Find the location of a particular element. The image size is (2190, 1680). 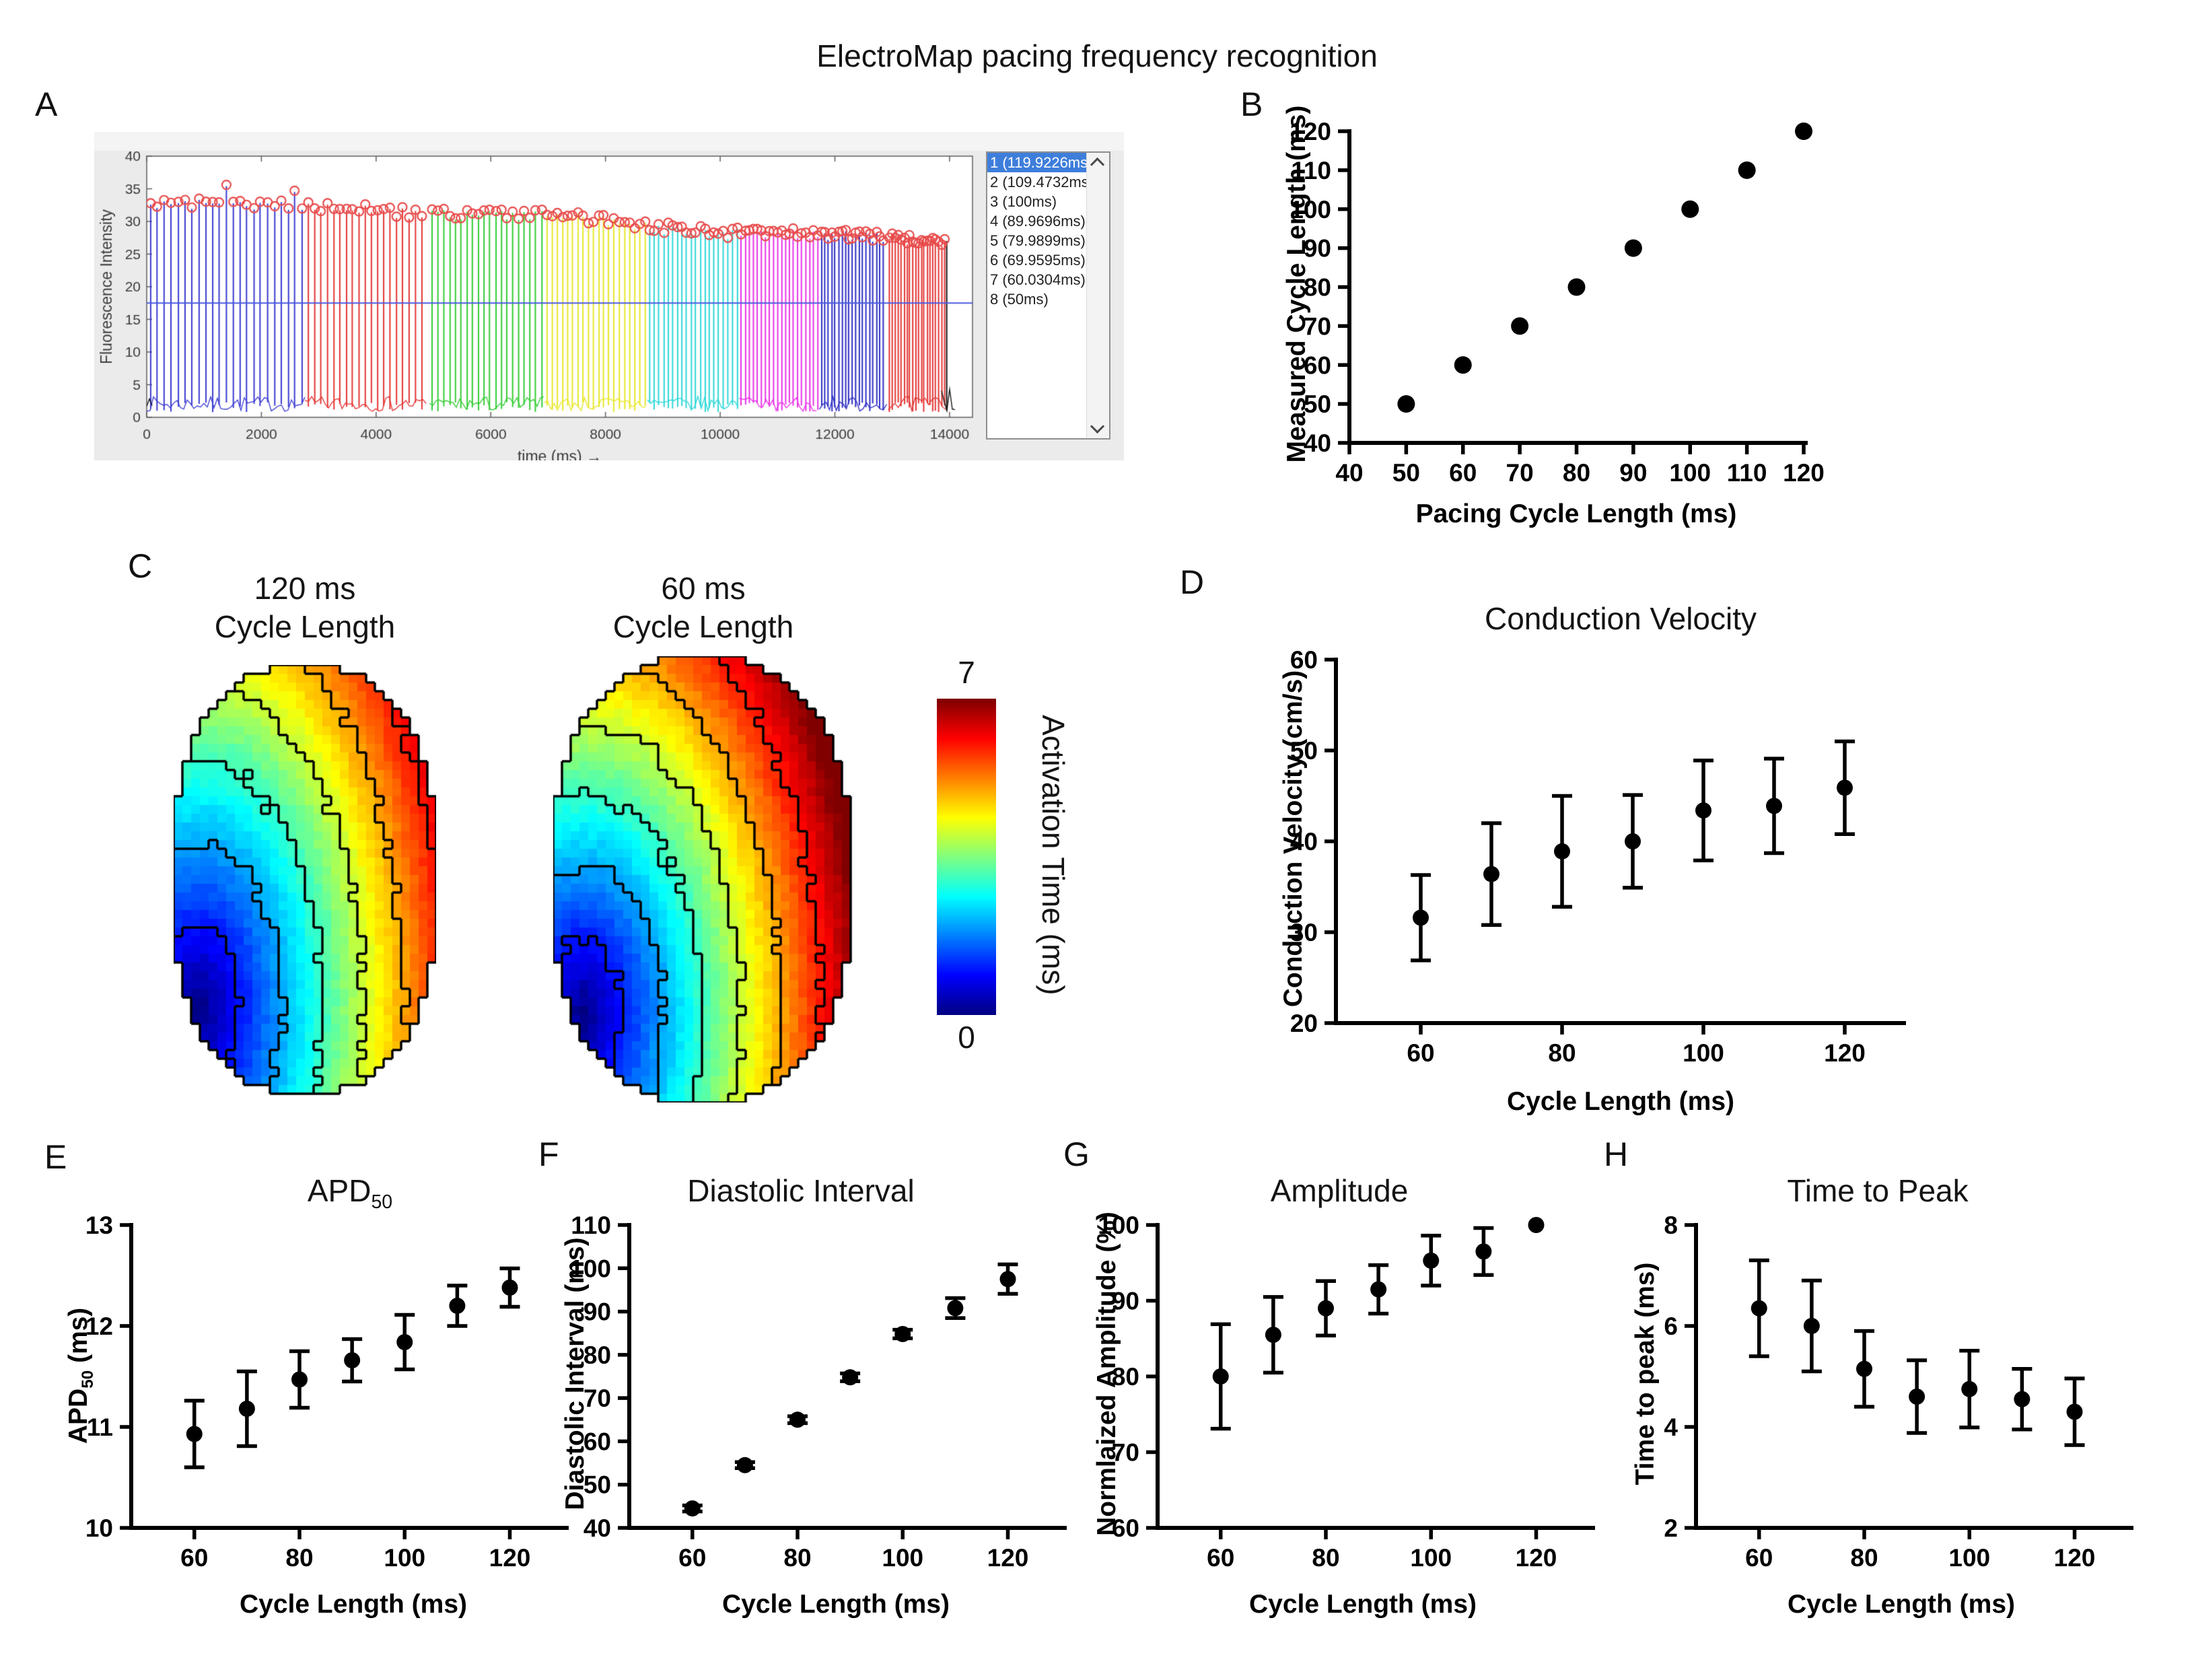

panel-label-h: H is located at coordinates (1617, 1154).